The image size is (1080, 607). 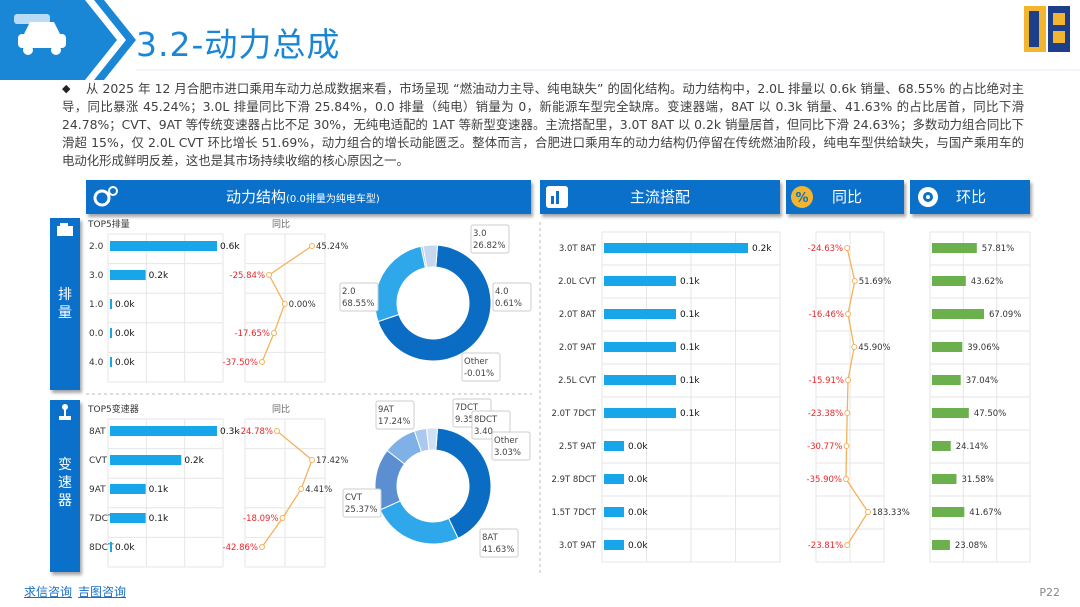 What do you see at coordinates (230, 247) in the screenshot?
I see `bar-value-label: 0.6k` at bounding box center [230, 247].